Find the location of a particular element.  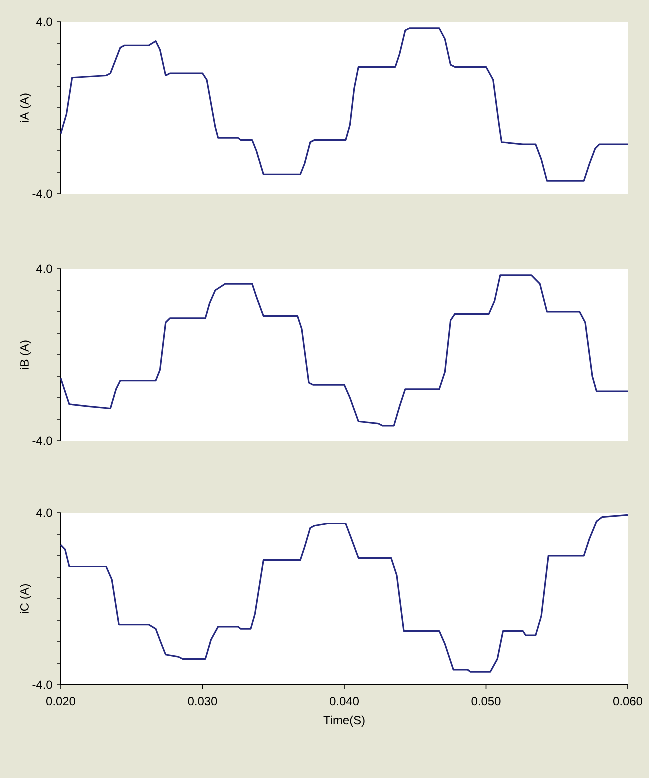

x-tick-label: 0.050 is located at coordinates (486, 701).